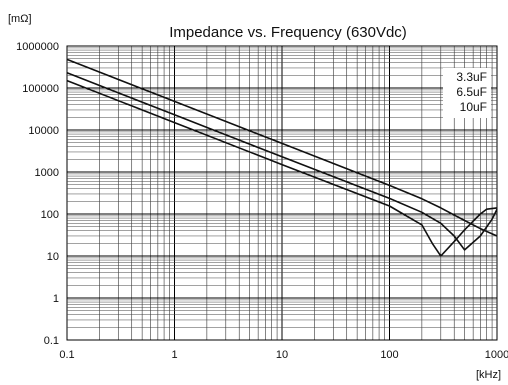  What do you see at coordinates (389, 355) in the screenshot?
I see `x-tick-label: 100` at bounding box center [389, 355].